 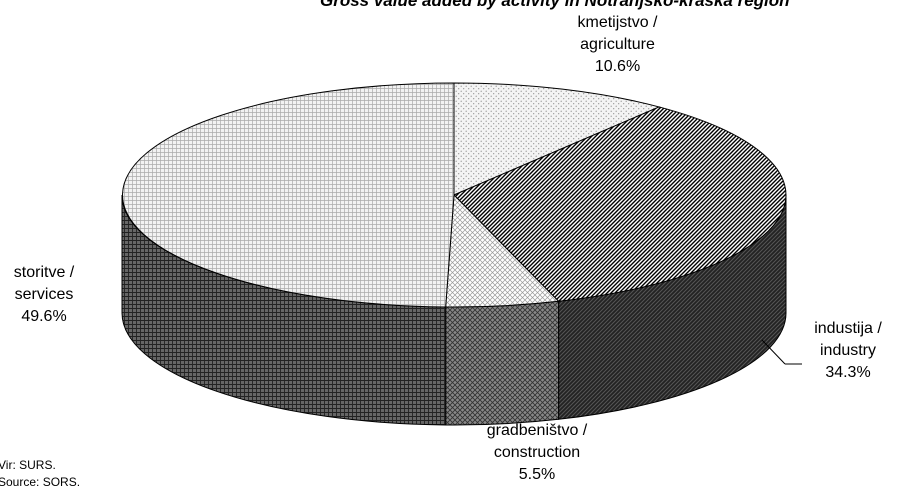 What do you see at coordinates (617, 66) in the screenshot?
I see `label-agriculture-value: 10.6%` at bounding box center [617, 66].